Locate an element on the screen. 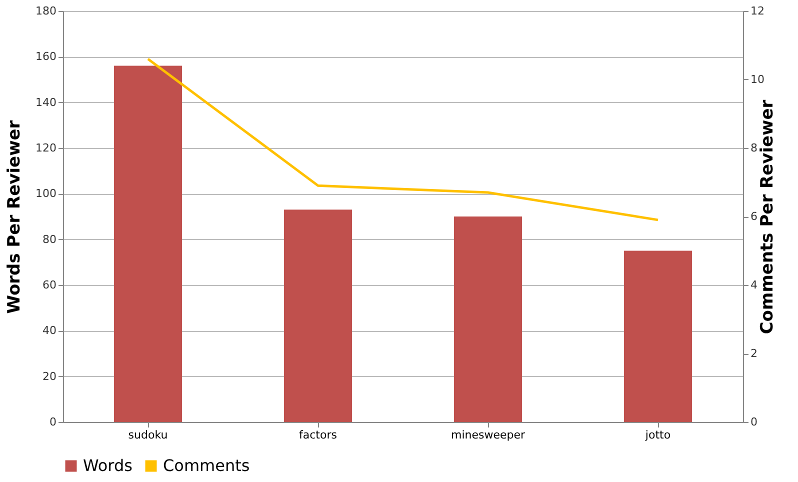 The height and width of the screenshot is (482, 798). x-tick-label: factors is located at coordinates (318, 435).